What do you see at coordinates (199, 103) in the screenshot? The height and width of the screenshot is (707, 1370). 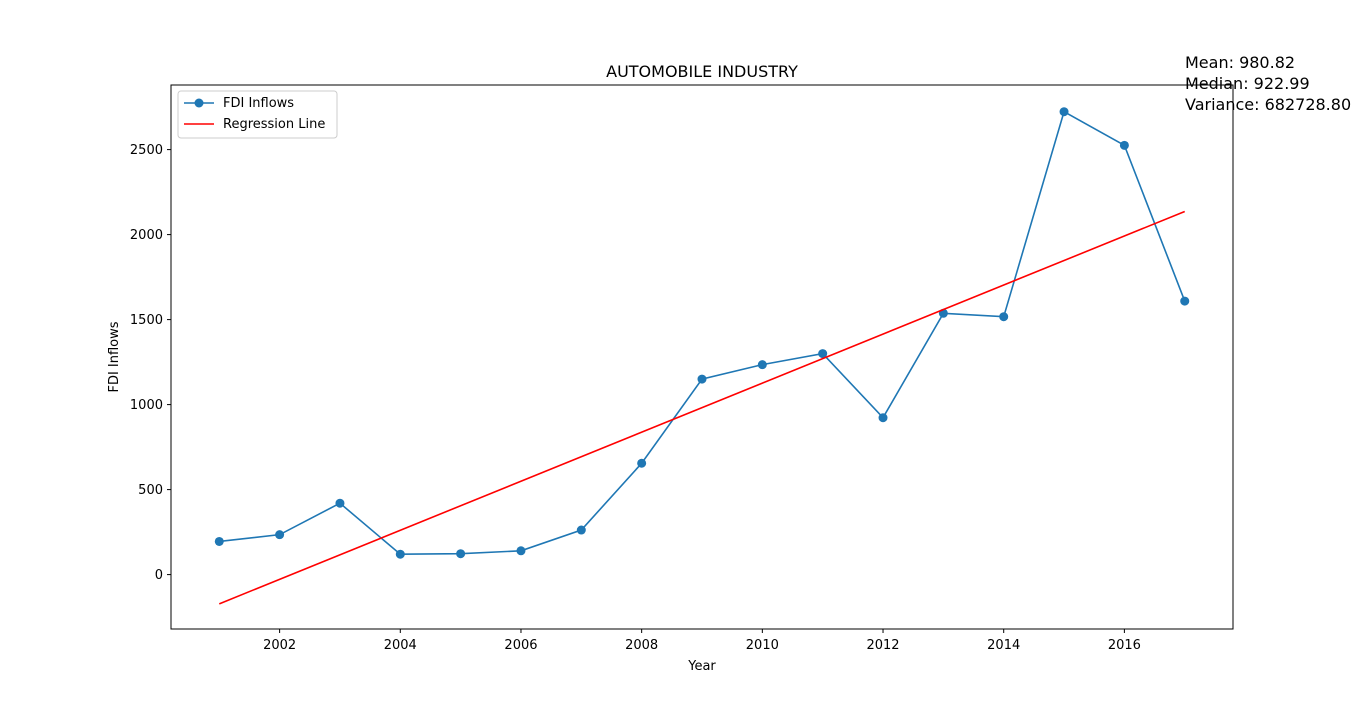 I see `legend-marker-fdi-inflows` at bounding box center [199, 103].